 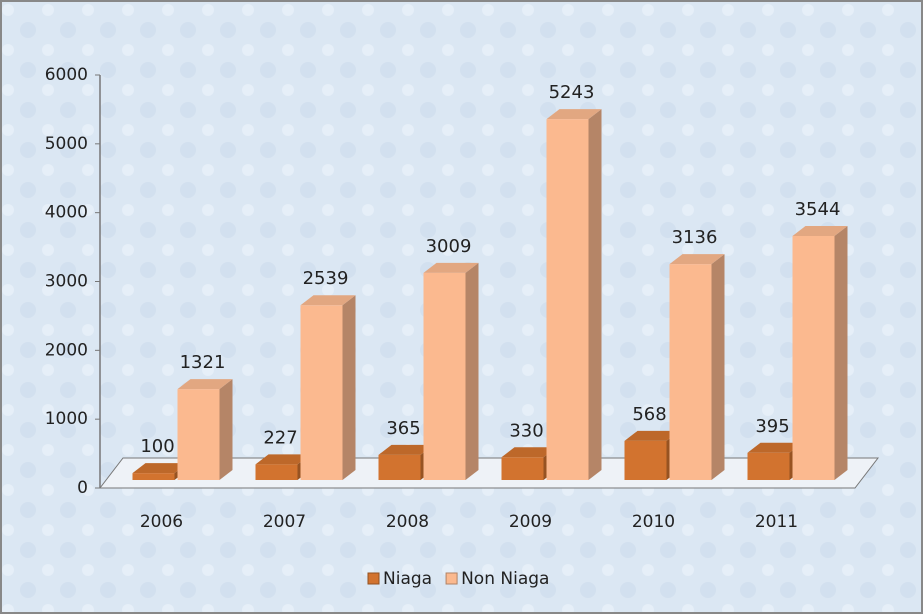 I want to click on data-label: 227, so click(x=280, y=437).